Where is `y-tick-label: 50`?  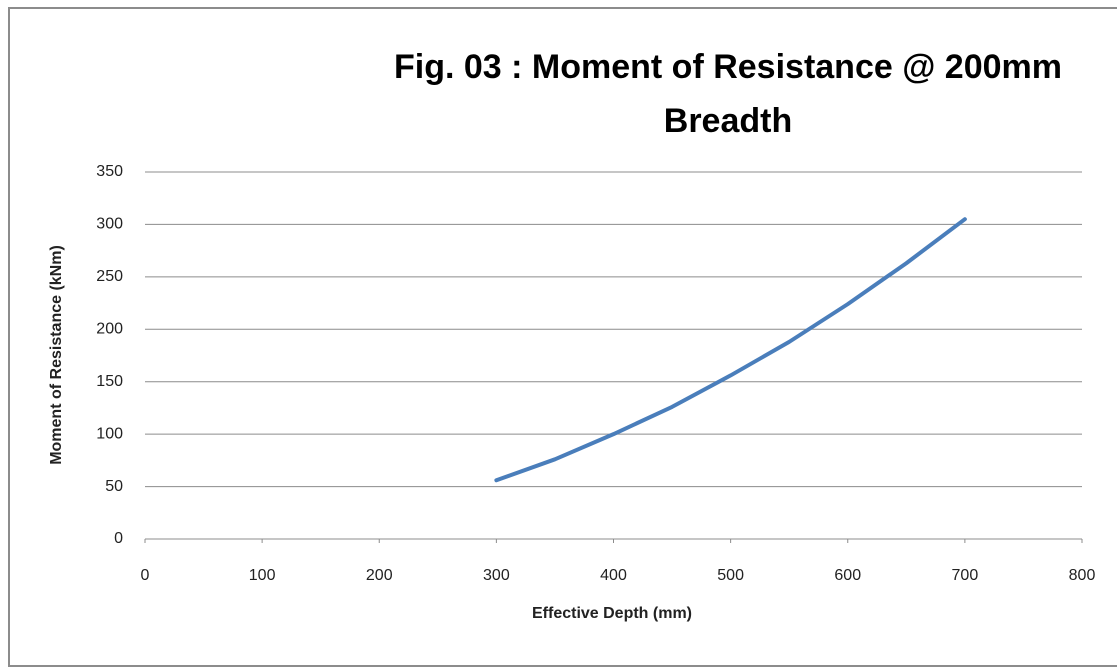
y-tick-label: 50 is located at coordinates (114, 486).